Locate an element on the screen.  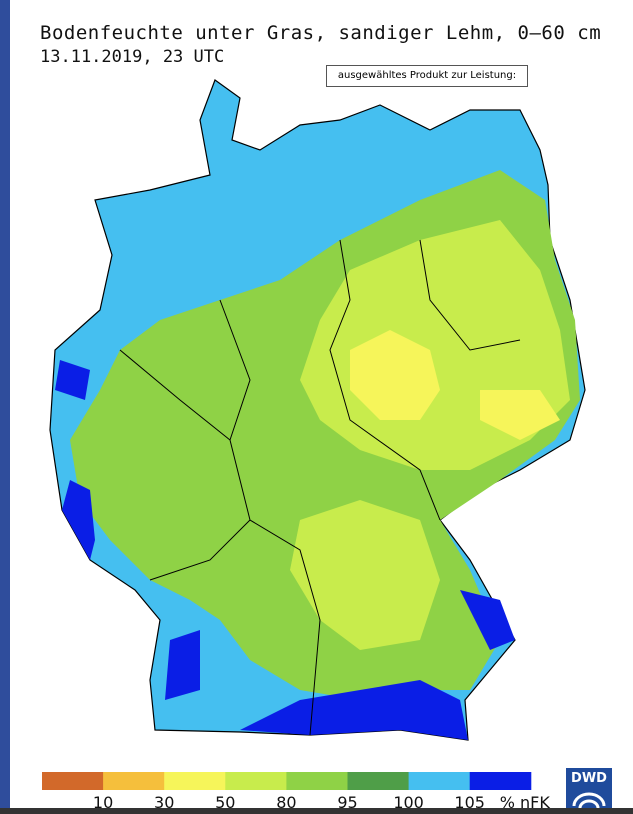
bottom-bar is located at coordinates (316, 811).